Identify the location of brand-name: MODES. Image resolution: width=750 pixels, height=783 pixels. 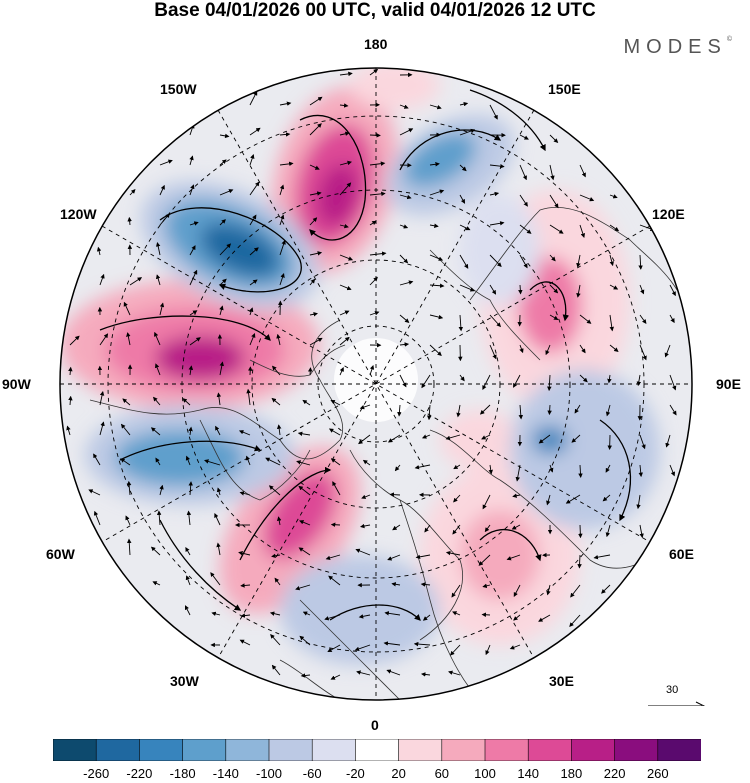
(675, 47).